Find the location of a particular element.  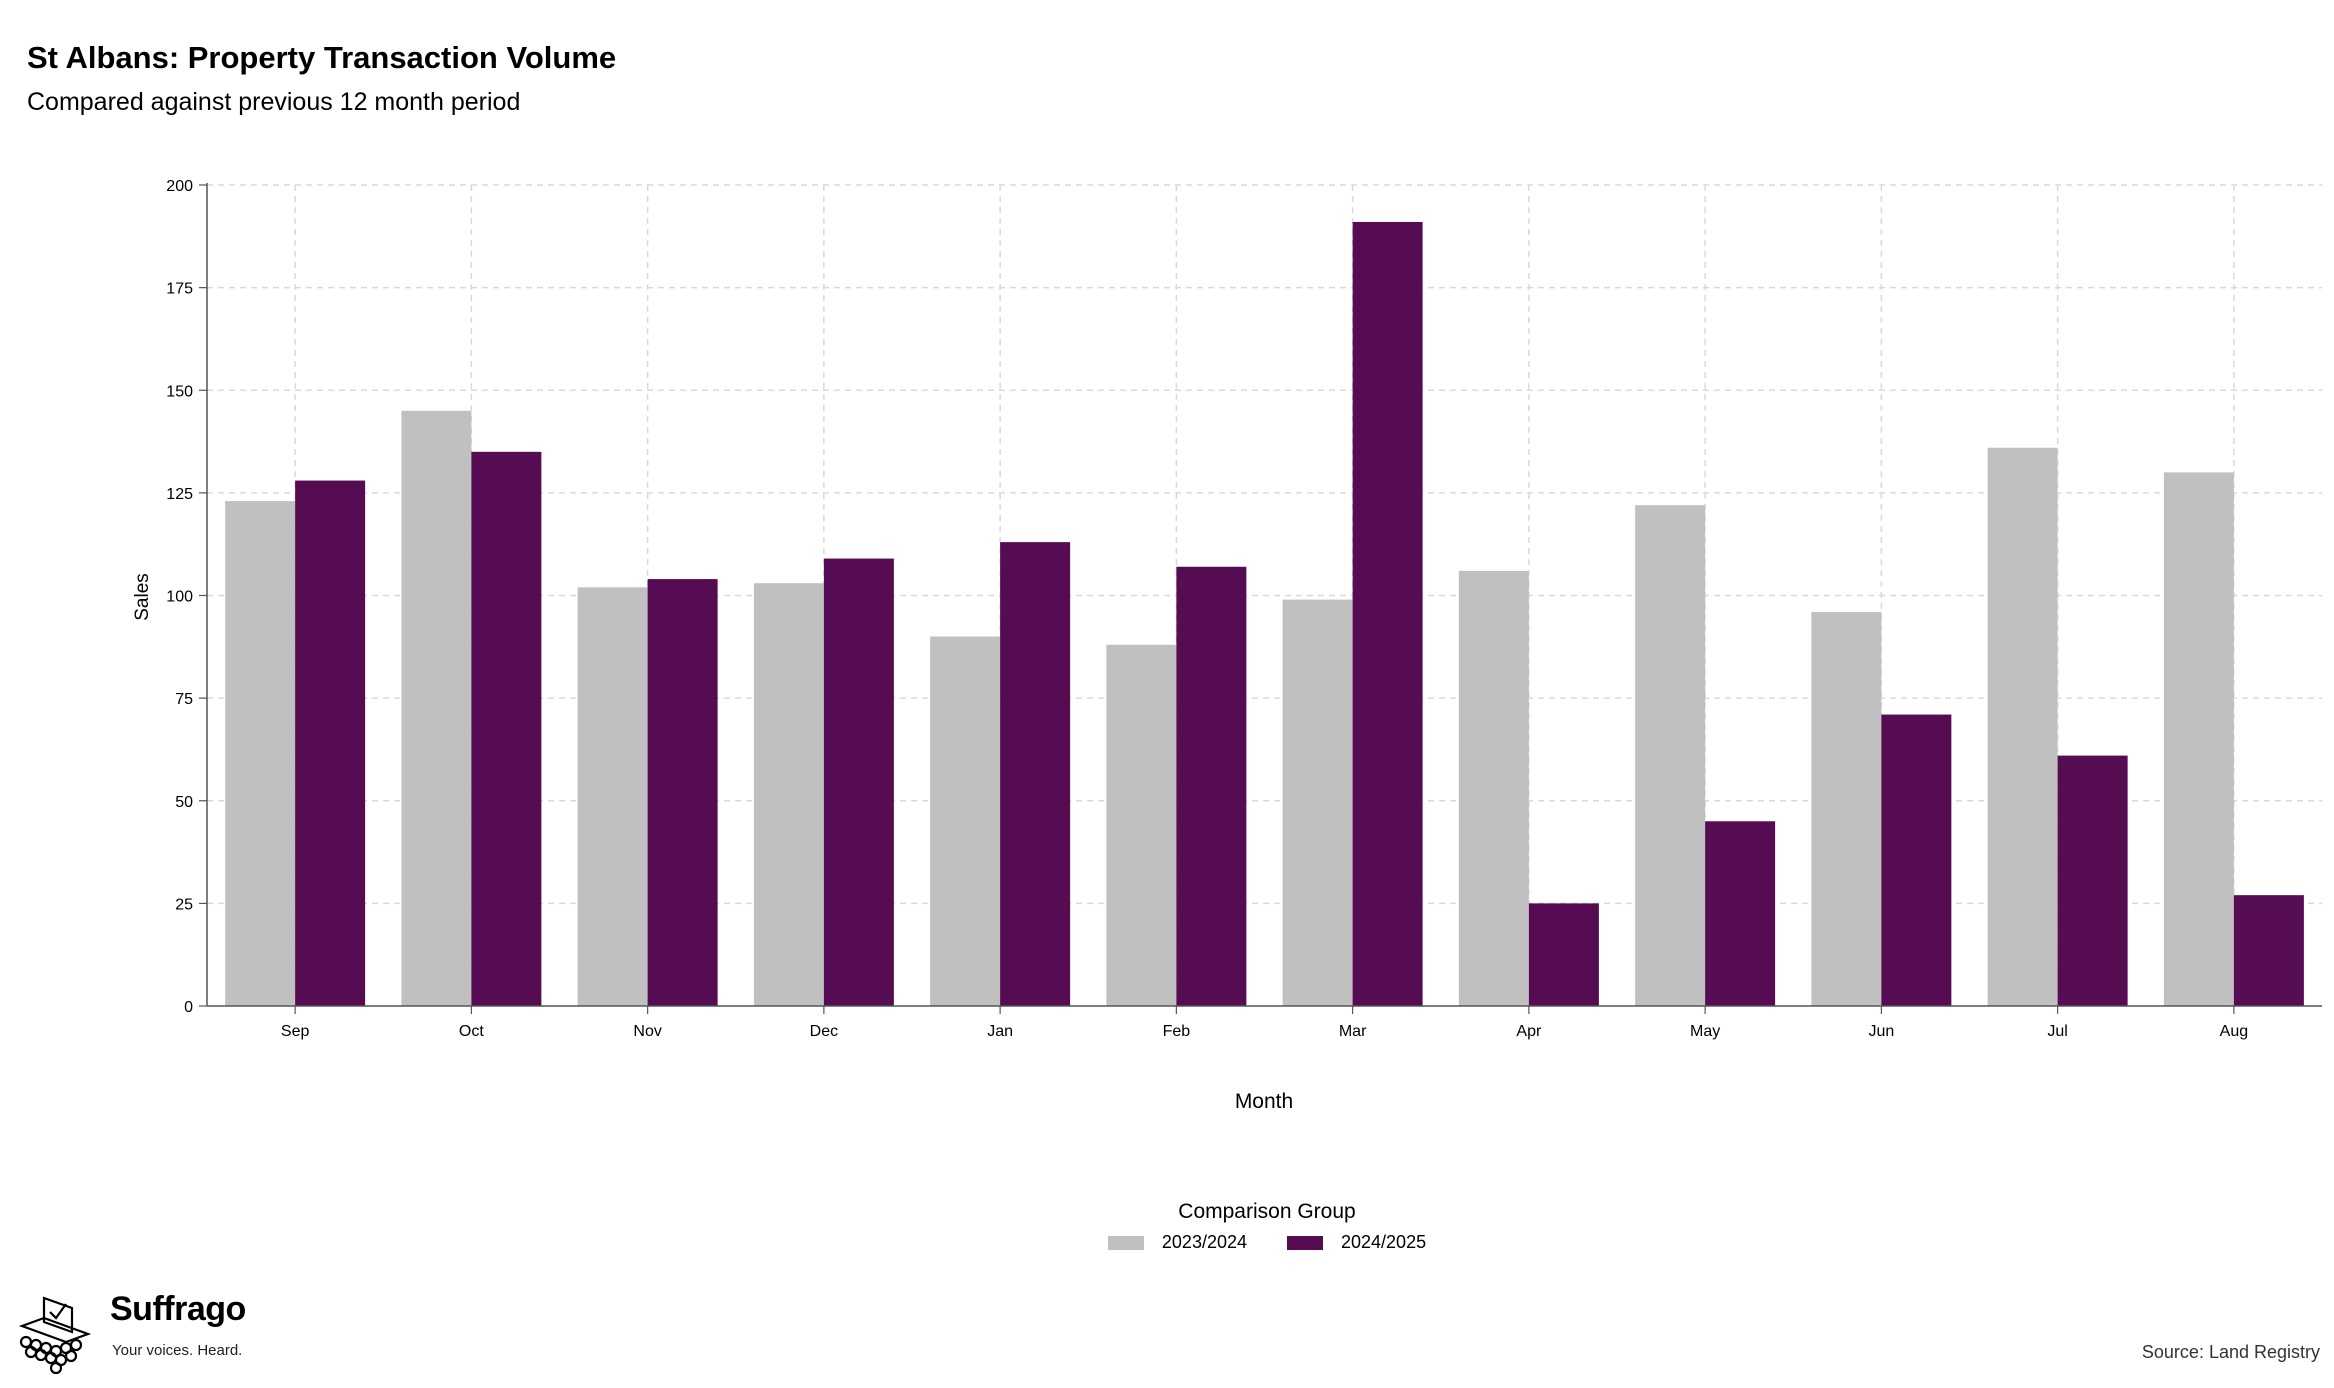

bar-nov-2023-2024 is located at coordinates (612, 796).